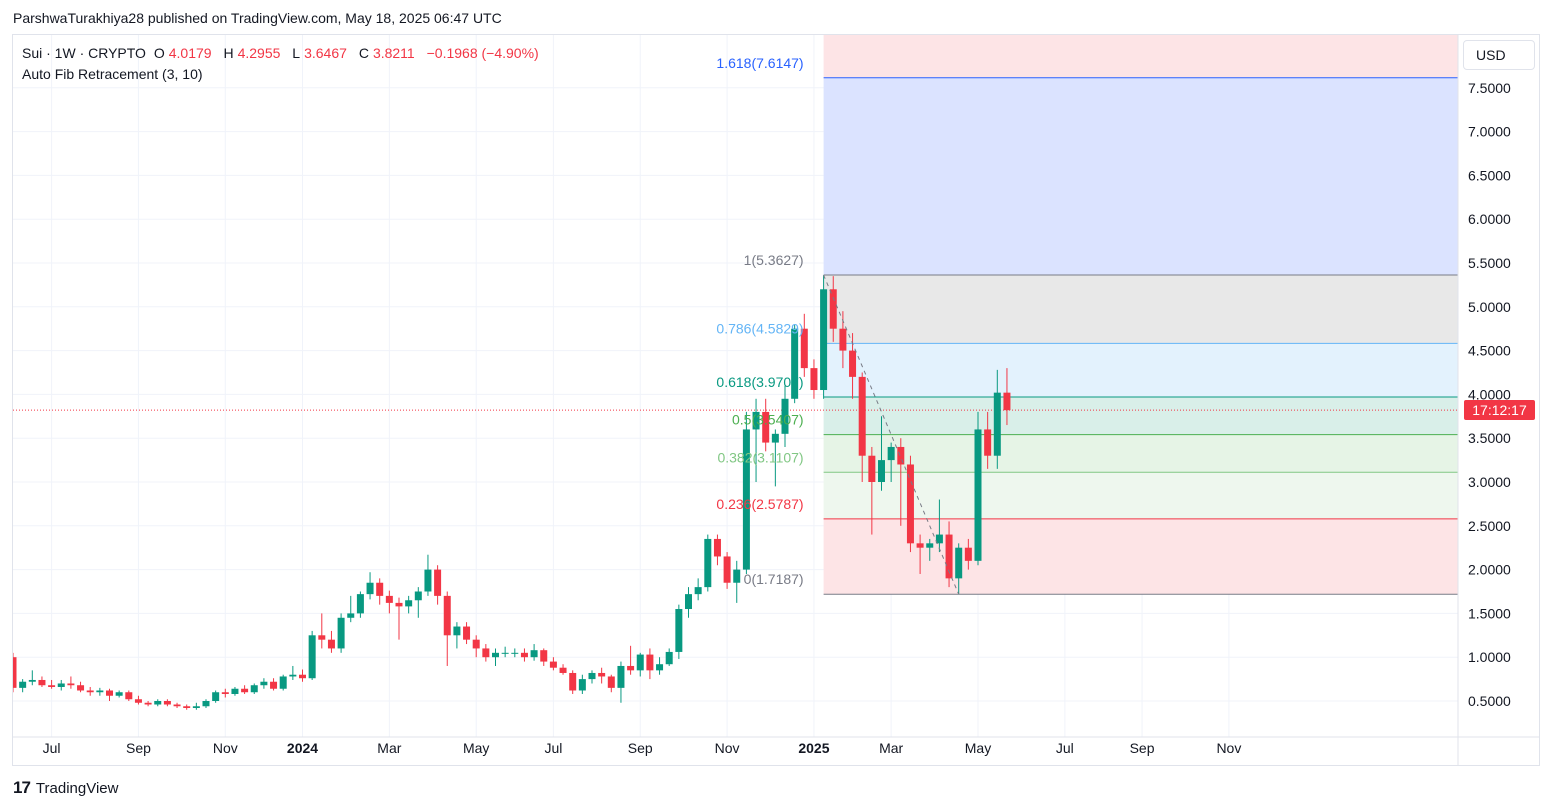 The image size is (1553, 810). I want to click on time-axis-tick-label: Mar, so click(891, 748).